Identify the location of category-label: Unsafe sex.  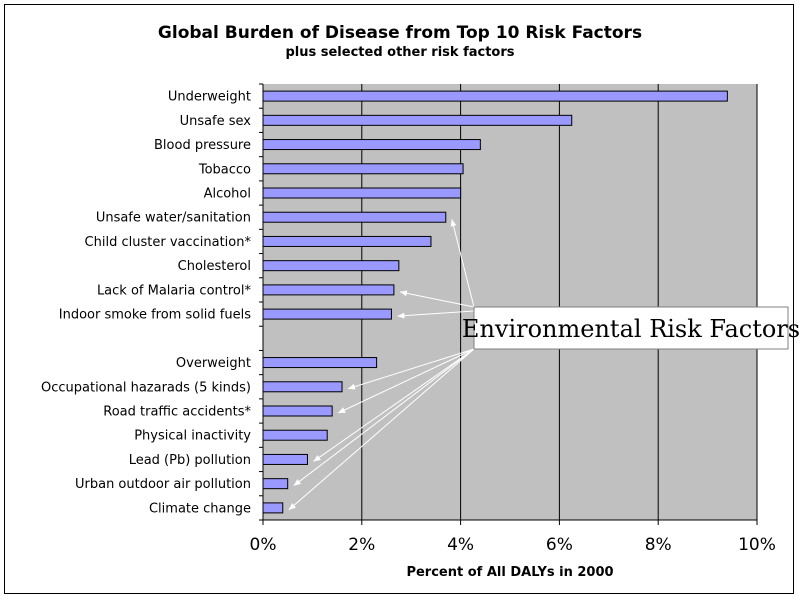
(216, 121).